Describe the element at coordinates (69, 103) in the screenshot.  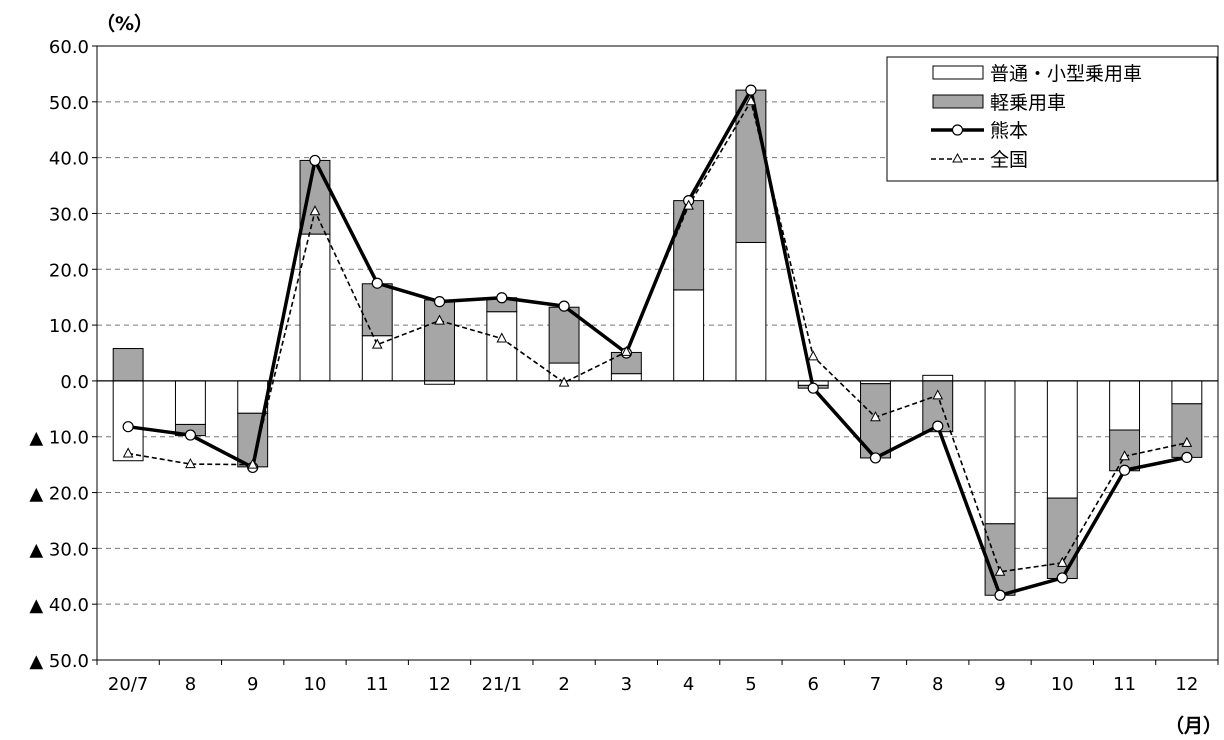
I see `y-tick-label: 50.0` at that location.